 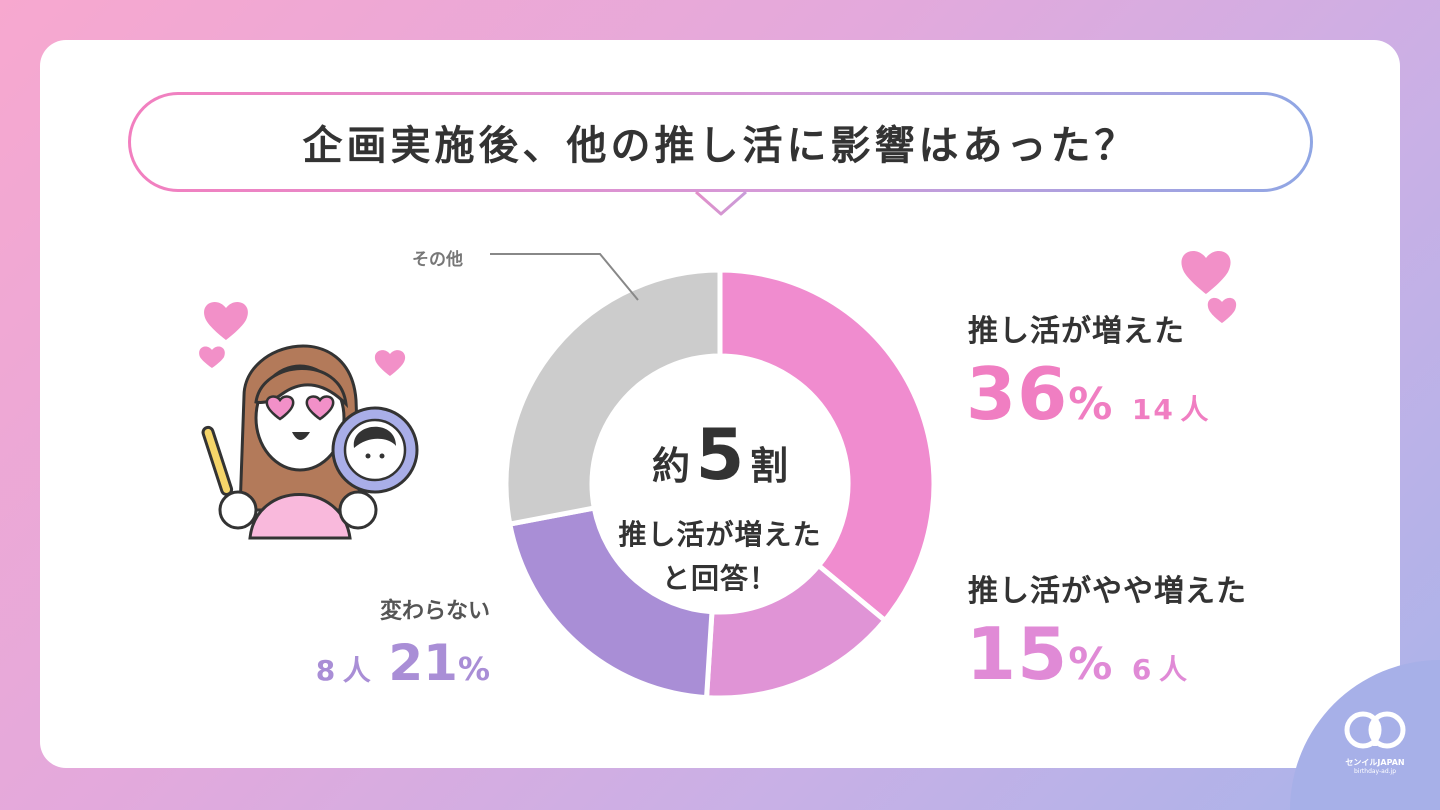 What do you see at coordinates (720, 508) in the screenshot?
I see `center-summary: 約 5 割 推し活が増えた と回答！` at bounding box center [720, 508].